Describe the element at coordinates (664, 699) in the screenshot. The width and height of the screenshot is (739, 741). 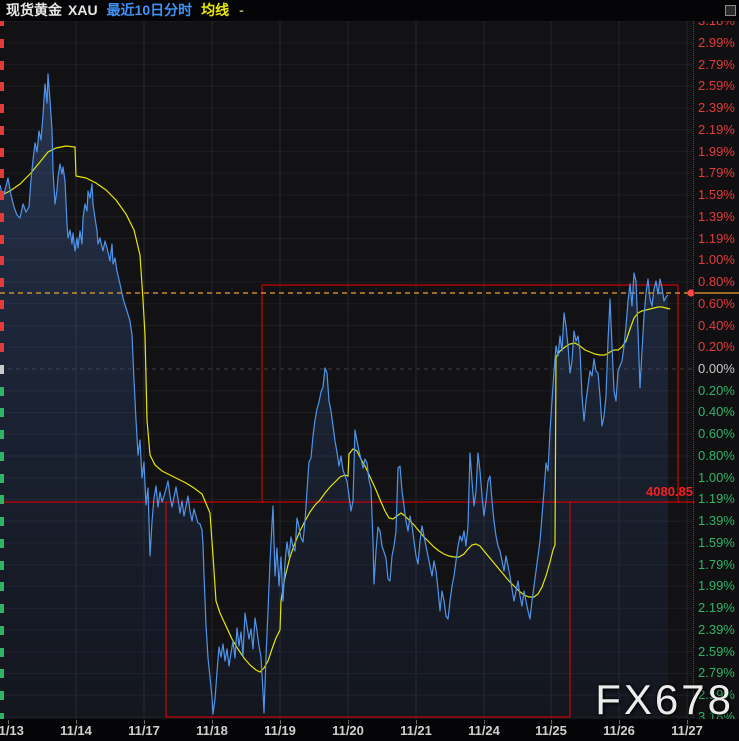
I see `watermark-logo: FX678` at that location.